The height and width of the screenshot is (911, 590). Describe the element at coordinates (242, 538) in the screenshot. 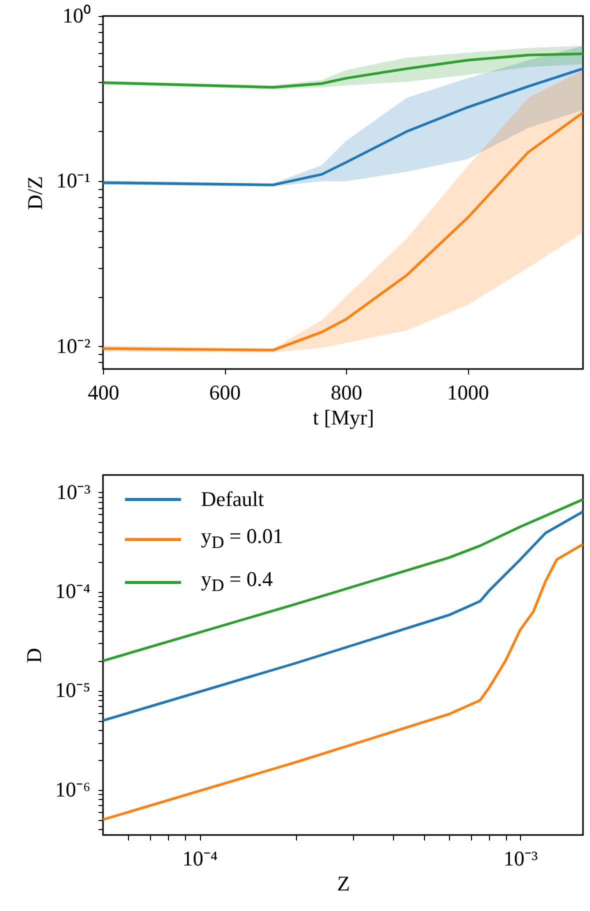

I see `legend-label: y$_{D}$ = 0.01` at that location.